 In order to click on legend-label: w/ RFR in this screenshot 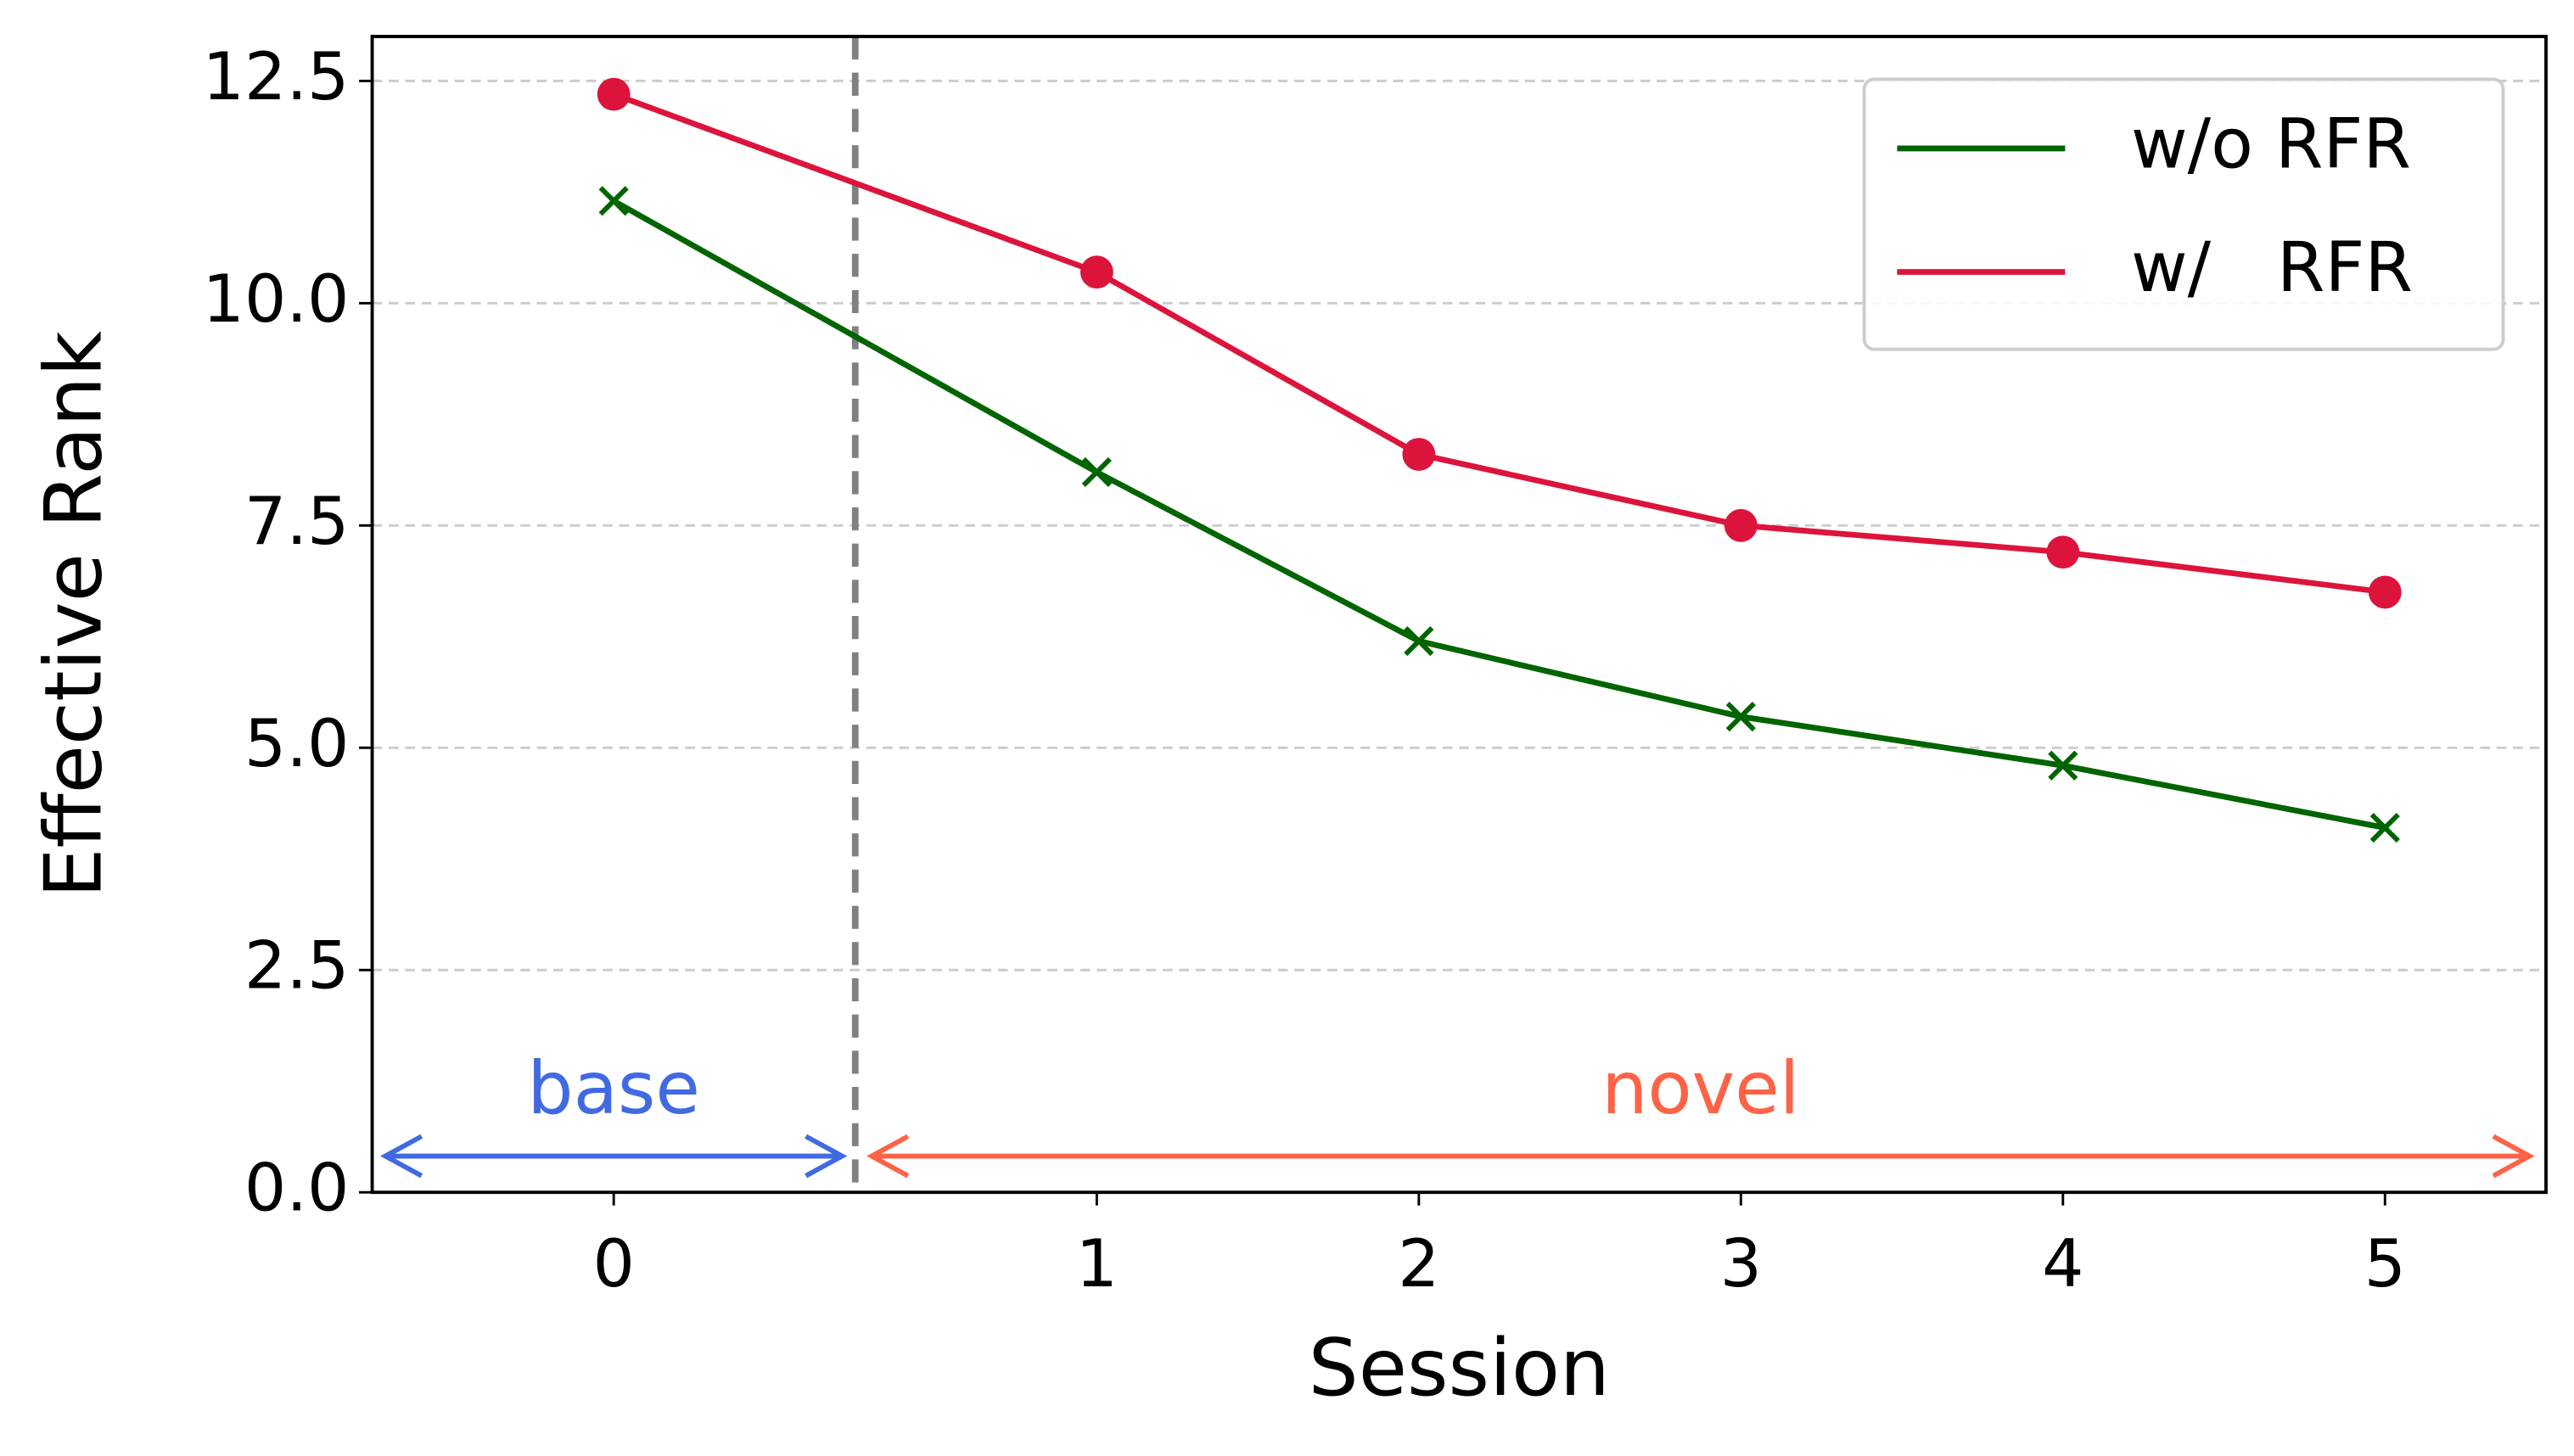, I will do `click(2272, 267)`.